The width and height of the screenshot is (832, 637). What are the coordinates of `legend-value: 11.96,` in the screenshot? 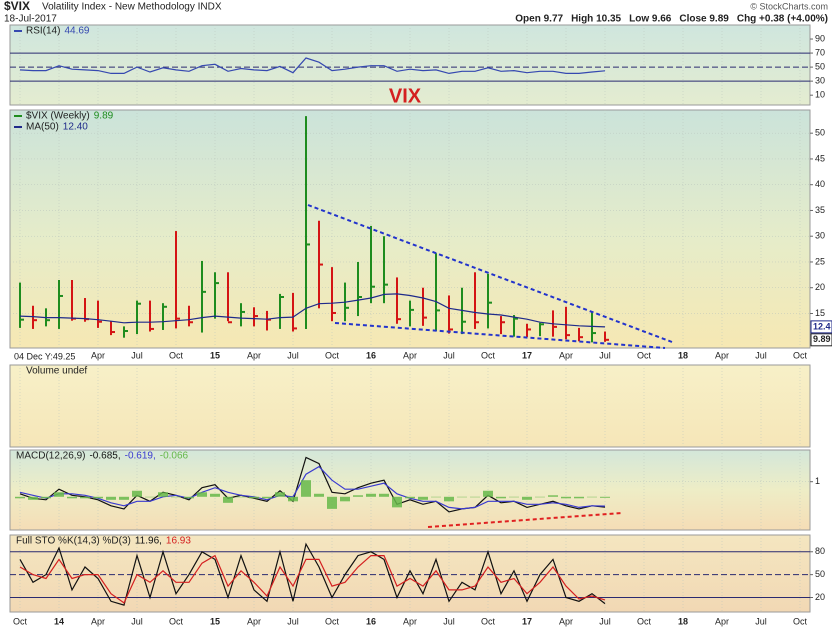 It's located at (148, 541).